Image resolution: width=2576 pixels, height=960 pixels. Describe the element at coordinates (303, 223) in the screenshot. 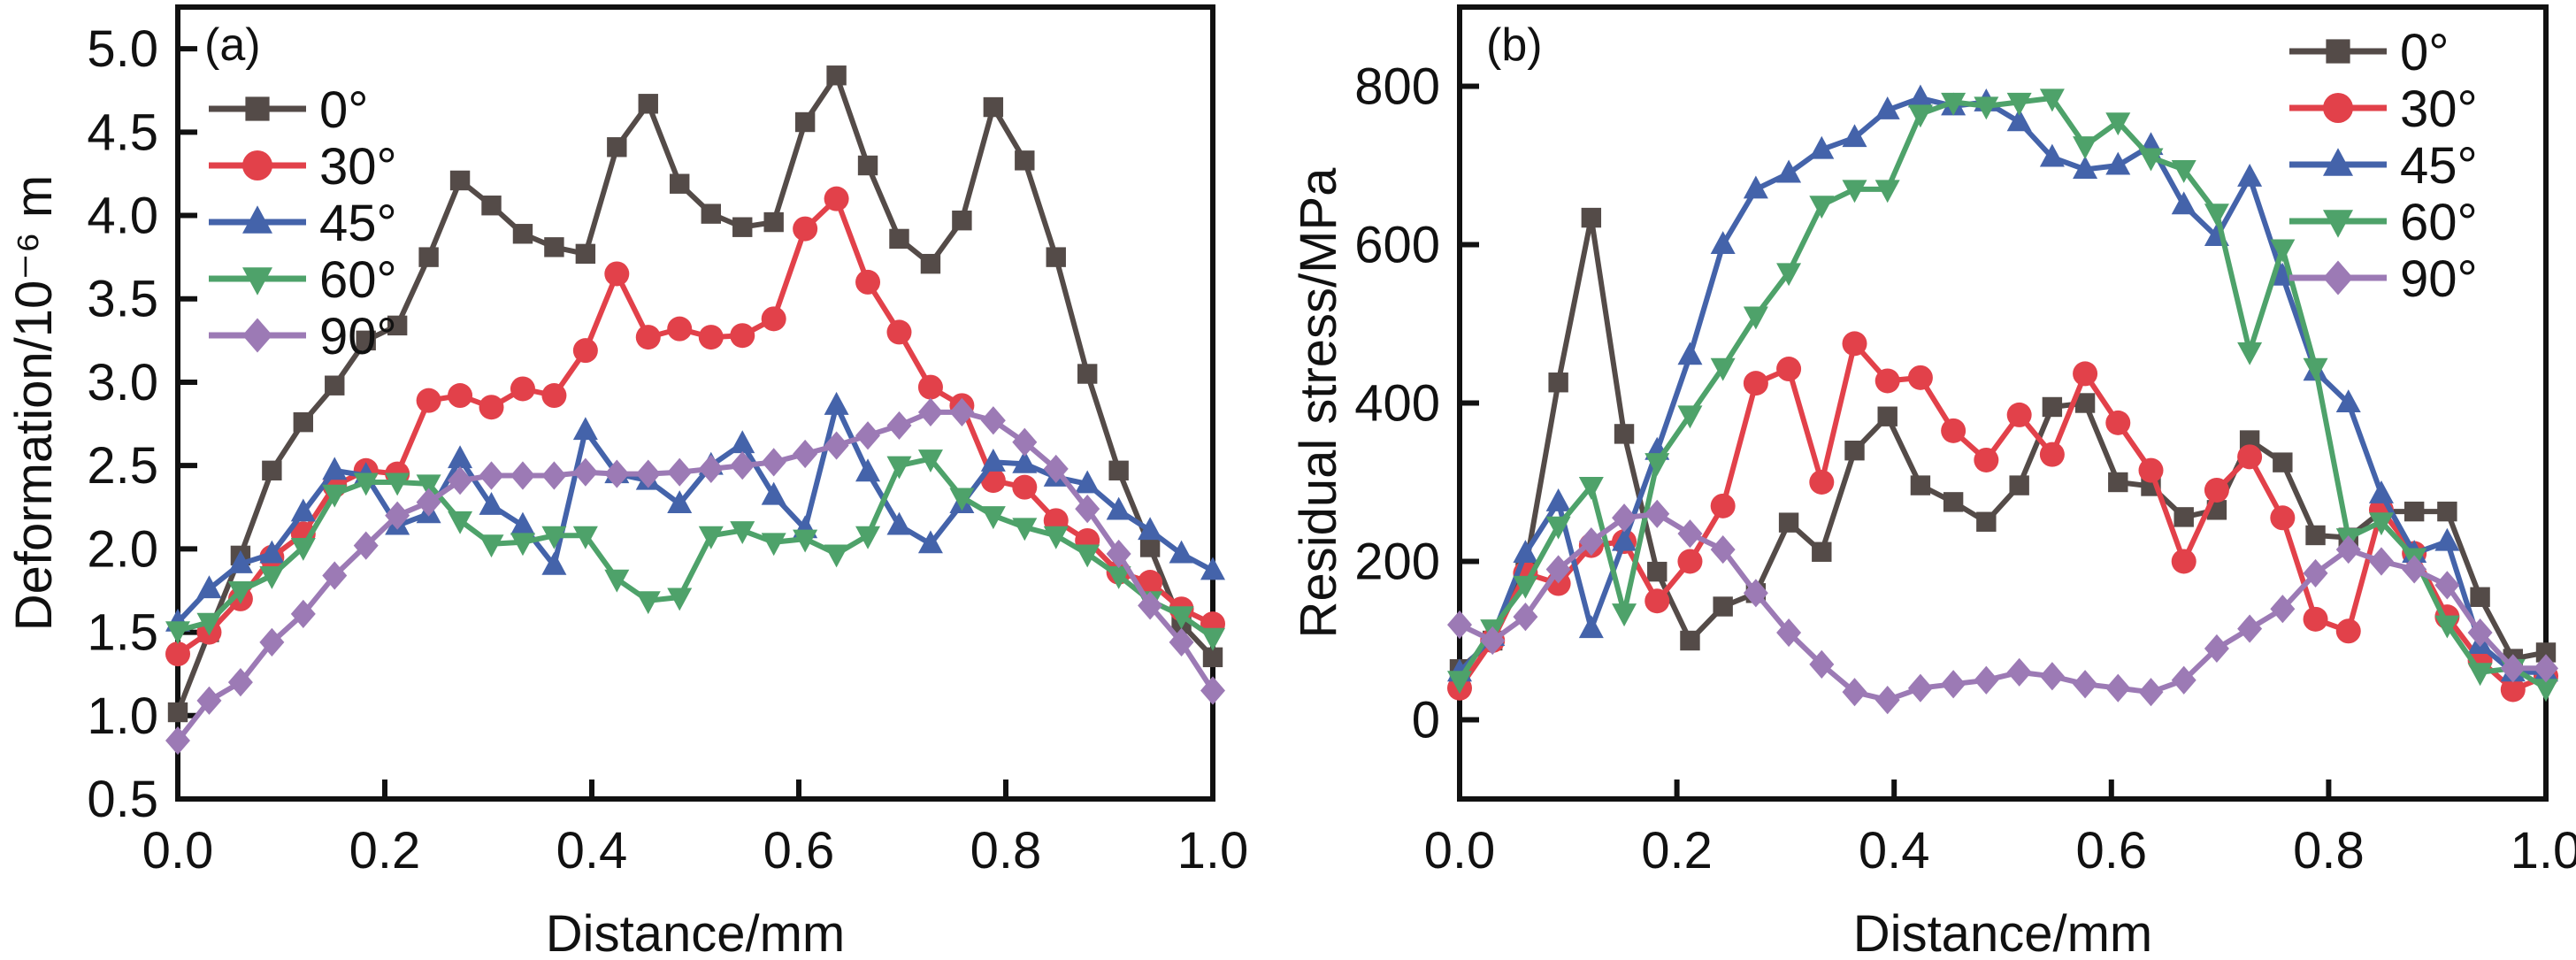

I see `legend: 0°30°45°60°90°` at that location.